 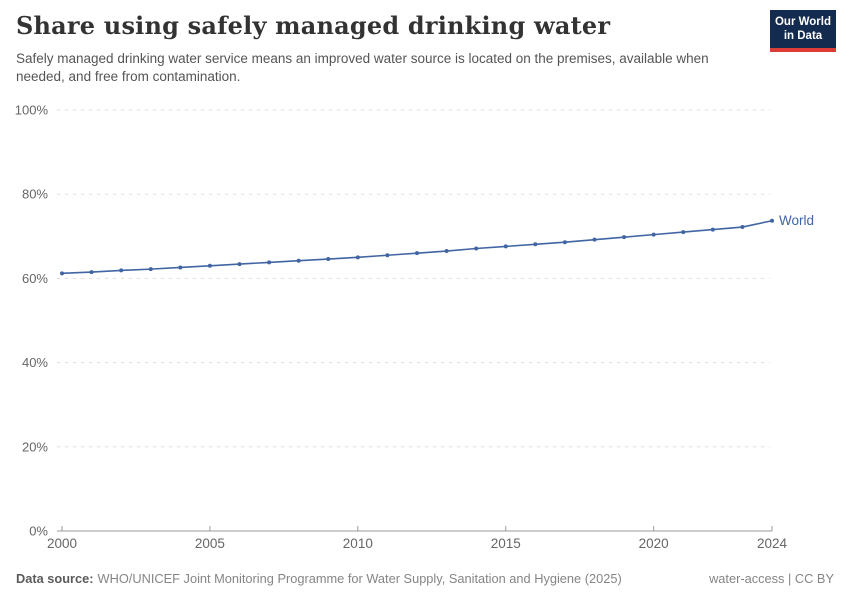 I want to click on svg-text: 40%, so click(x=35, y=362).